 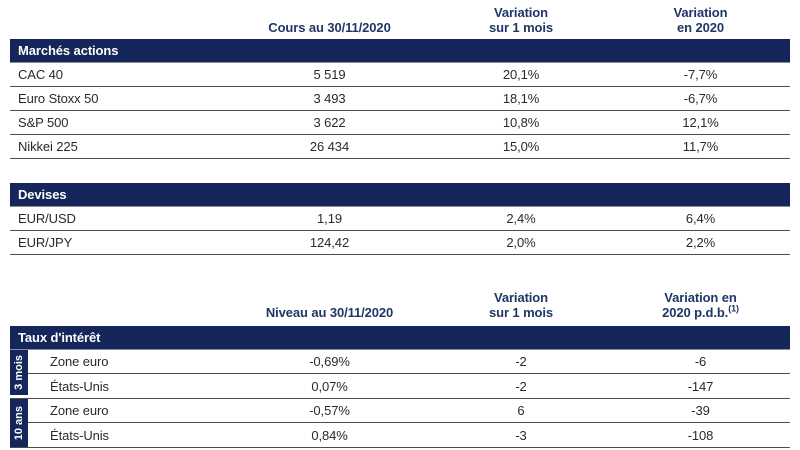 I want to click on table-row-eur-jpy: EUR/JPY 124,42 2,0% 2,2%, so click(x=400, y=243).